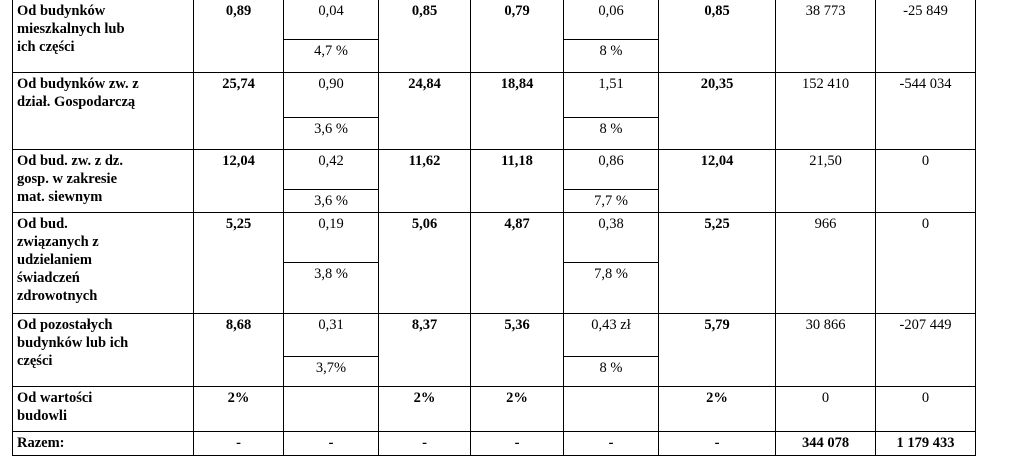  I want to click on cell: 5,79, so click(717, 350).